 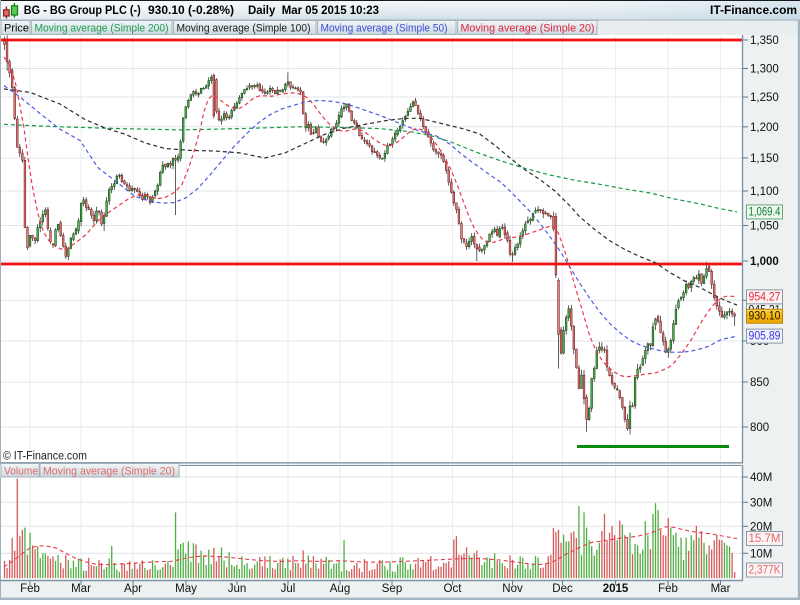 I want to click on svg-text: IT-Finance.com, so click(x=753, y=11).